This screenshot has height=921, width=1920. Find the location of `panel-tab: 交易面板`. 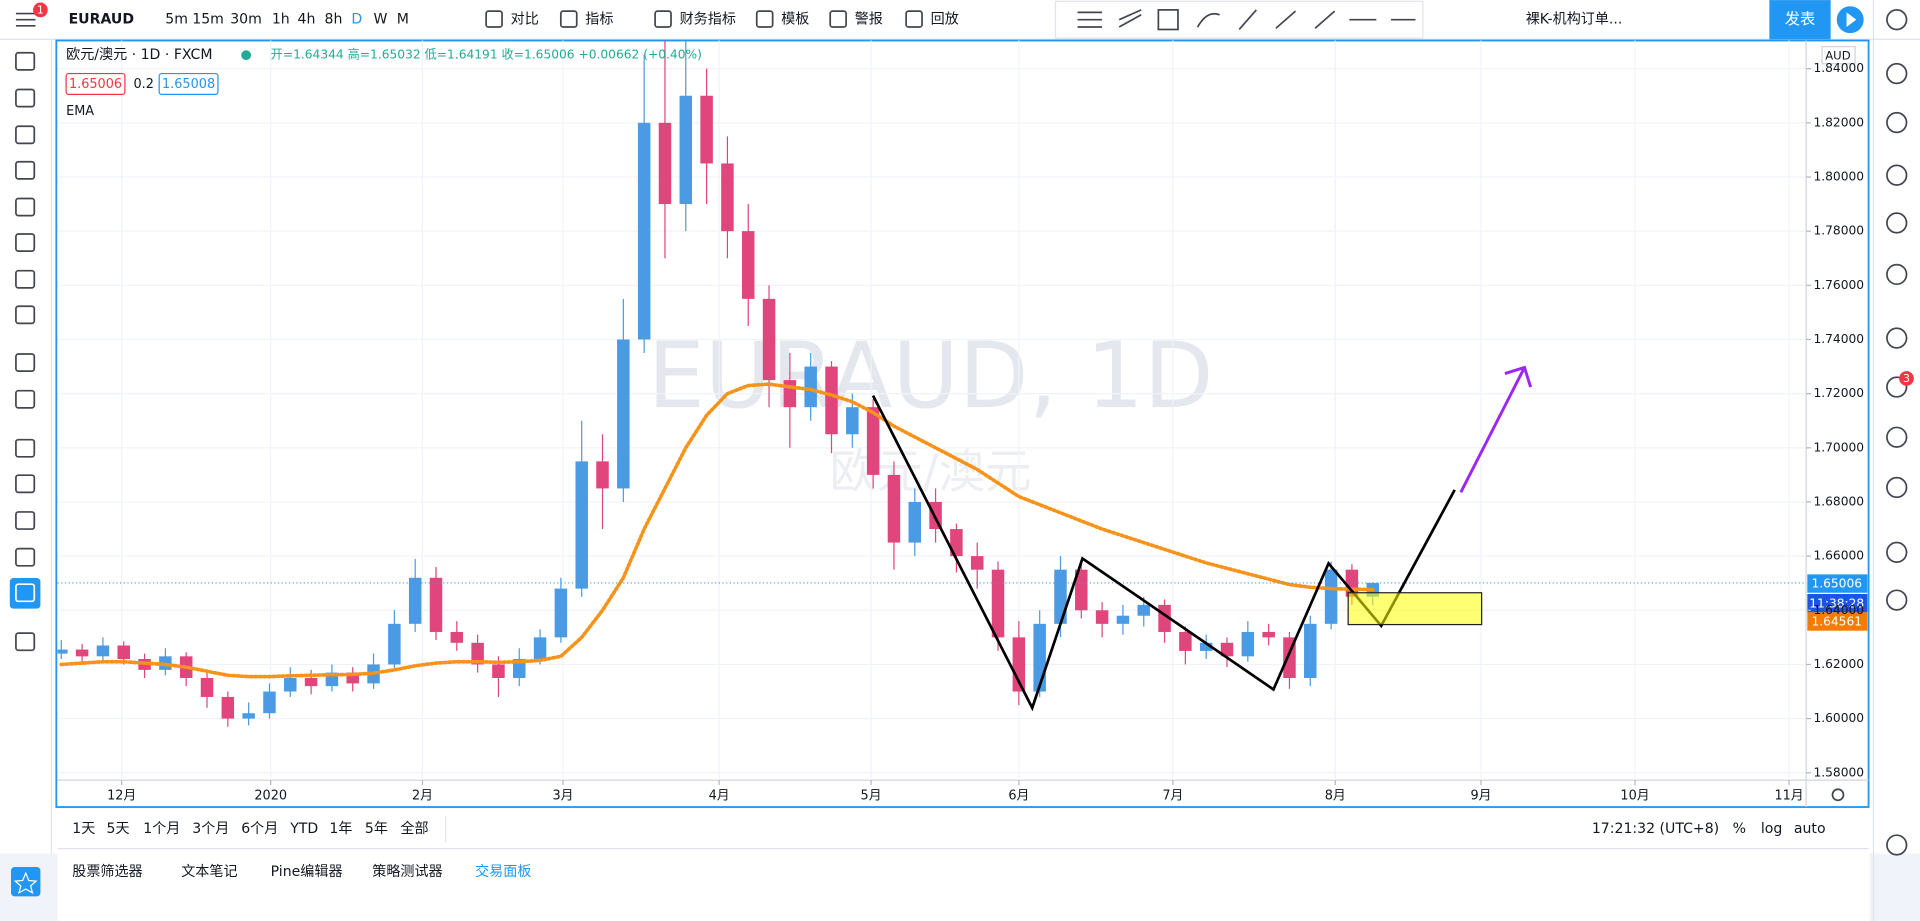

panel-tab: 交易面板 is located at coordinates (503, 871).